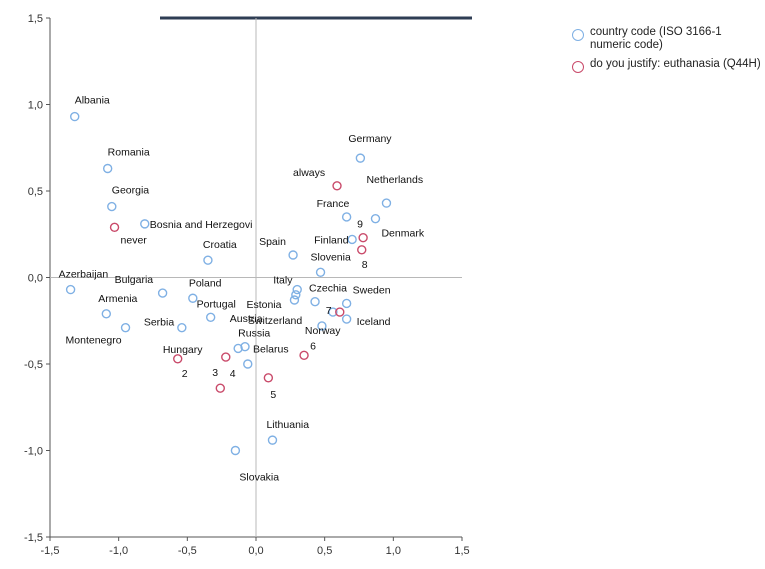 The width and height of the screenshot is (765, 569). I want to click on point-label: Montenegro, so click(94, 341).